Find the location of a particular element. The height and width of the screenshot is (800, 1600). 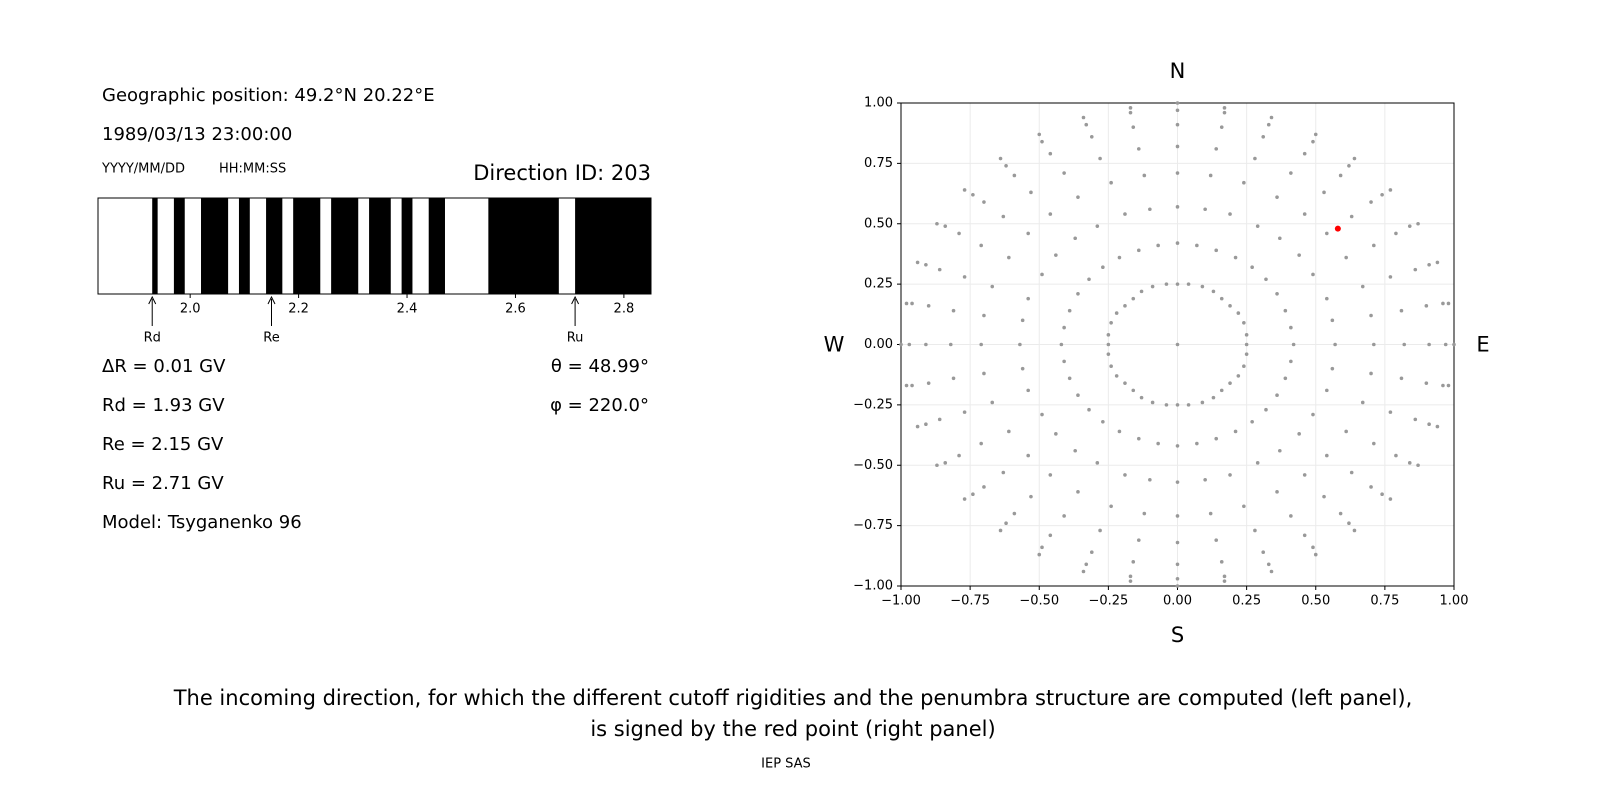

x-tick-label: 0.50 is located at coordinates (1315, 601).